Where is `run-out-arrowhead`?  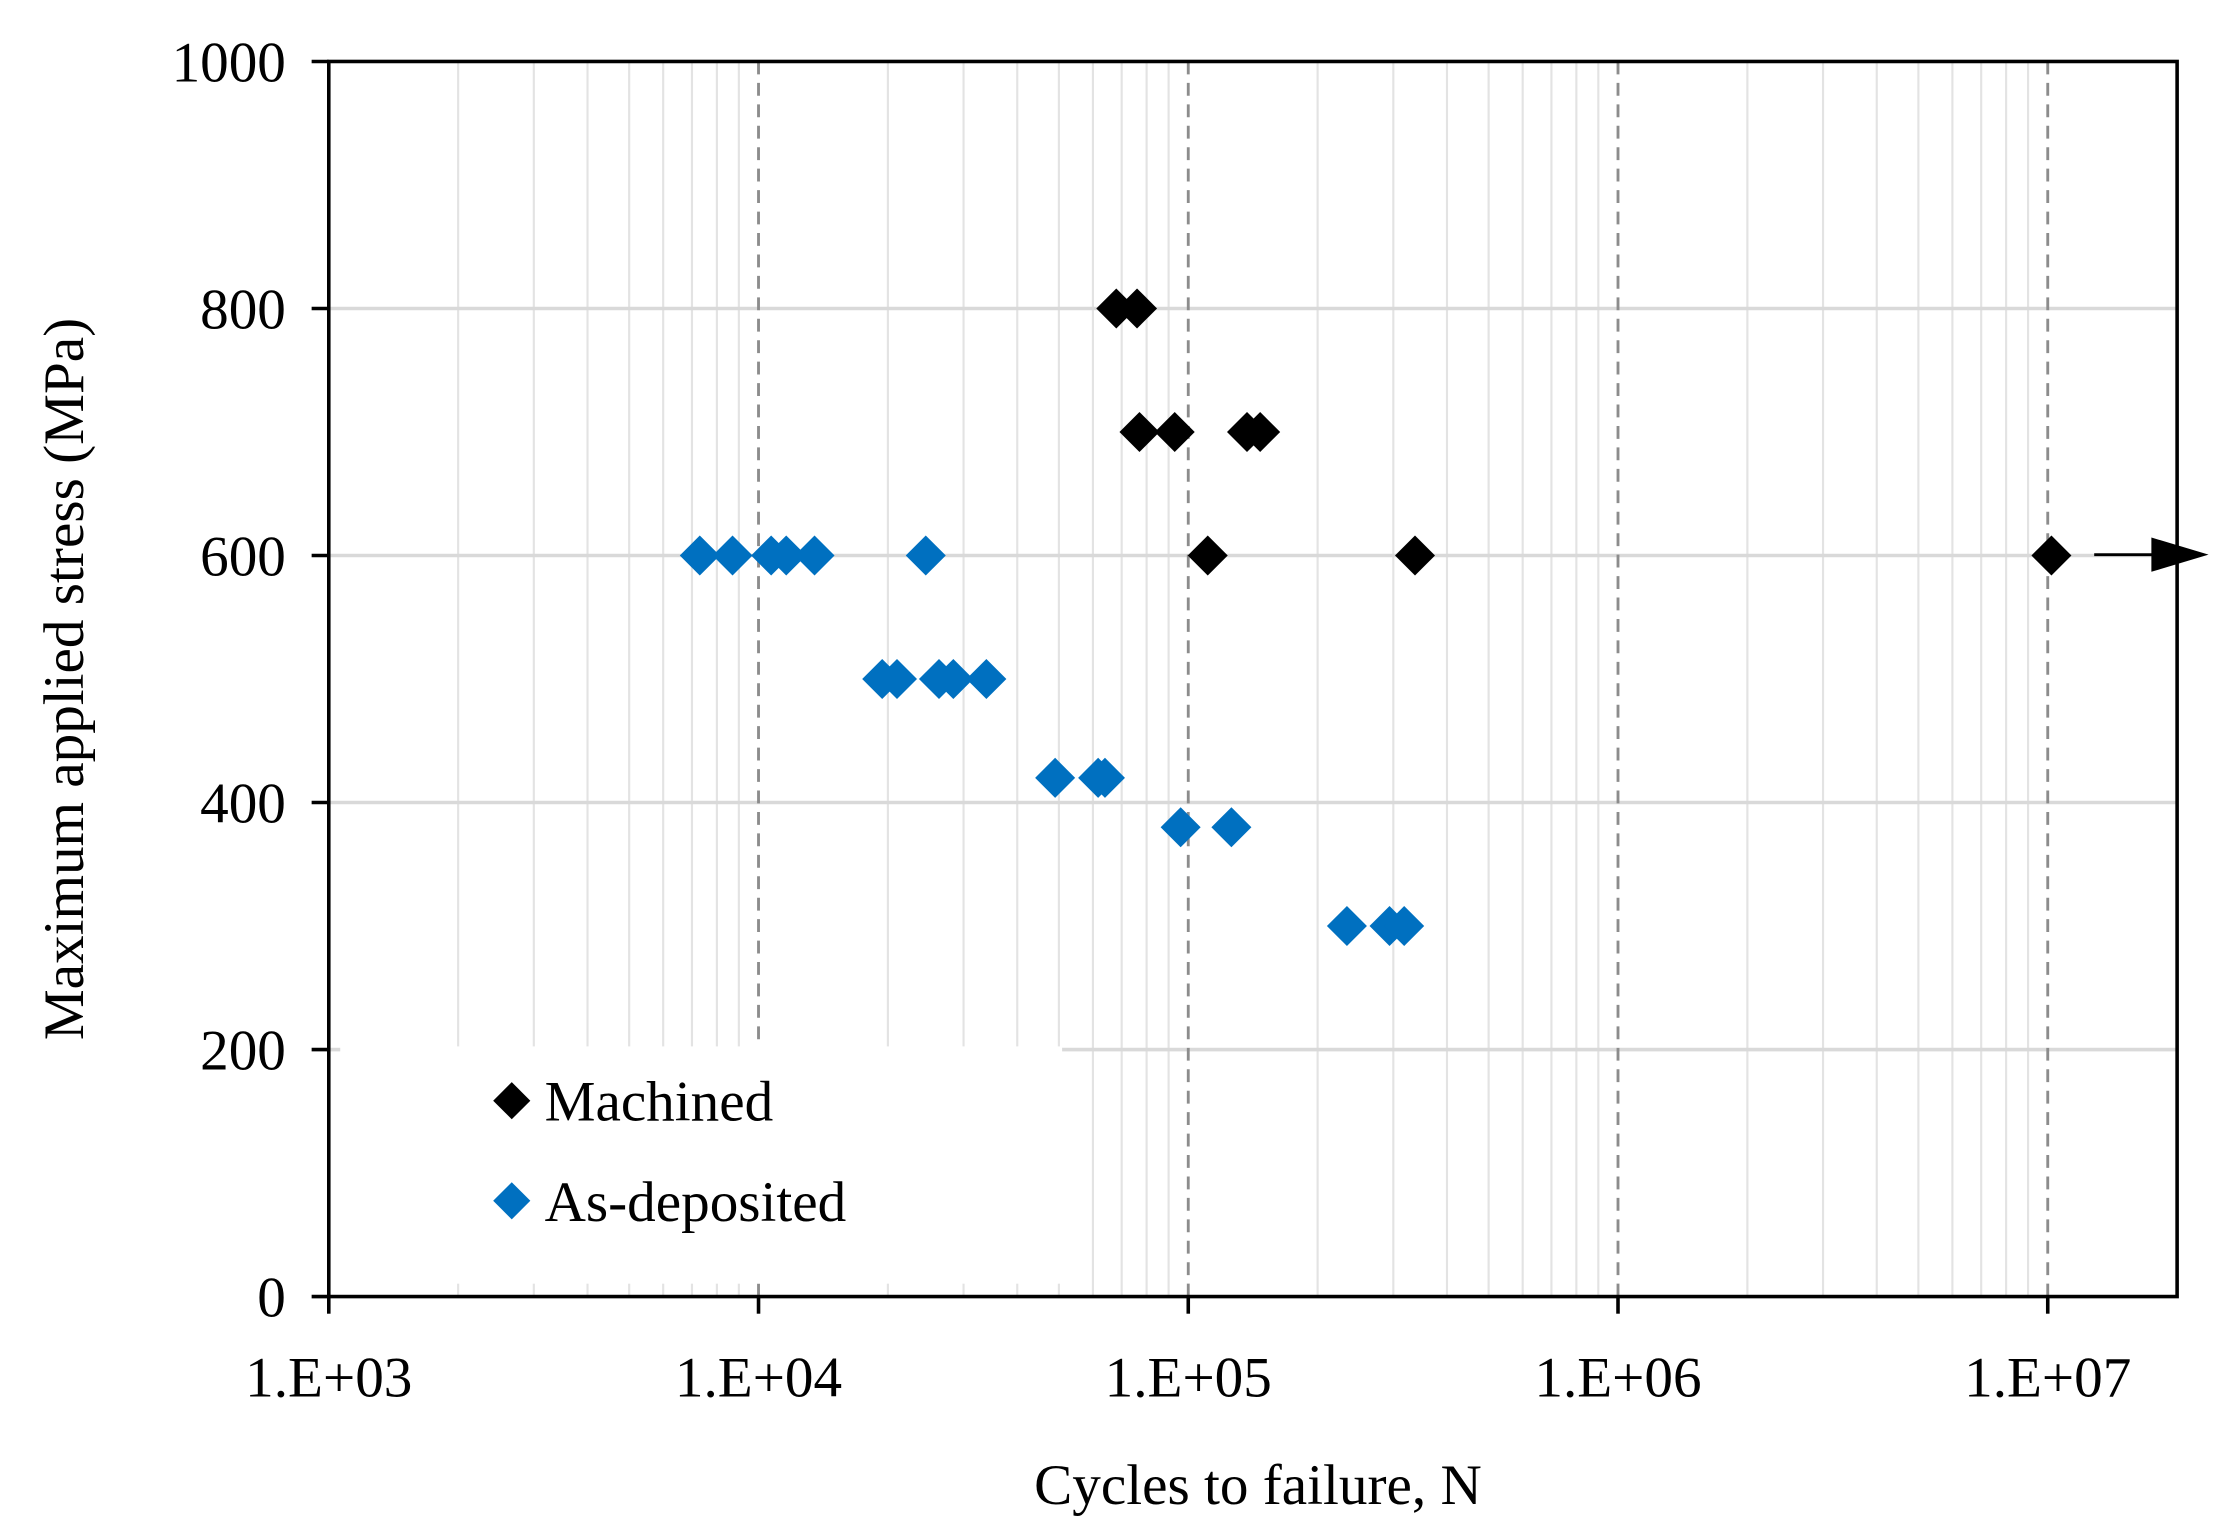 run-out-arrowhead is located at coordinates (2180, 554).